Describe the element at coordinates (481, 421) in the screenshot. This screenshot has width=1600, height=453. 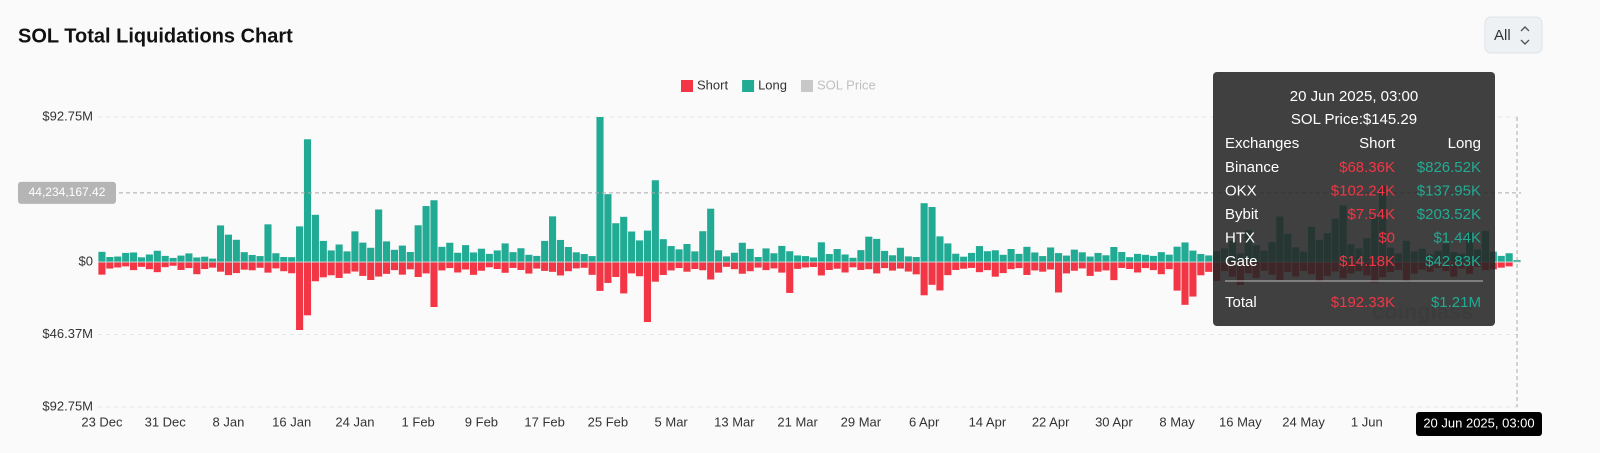
I see `x-tick-label: 9 Feb` at that location.